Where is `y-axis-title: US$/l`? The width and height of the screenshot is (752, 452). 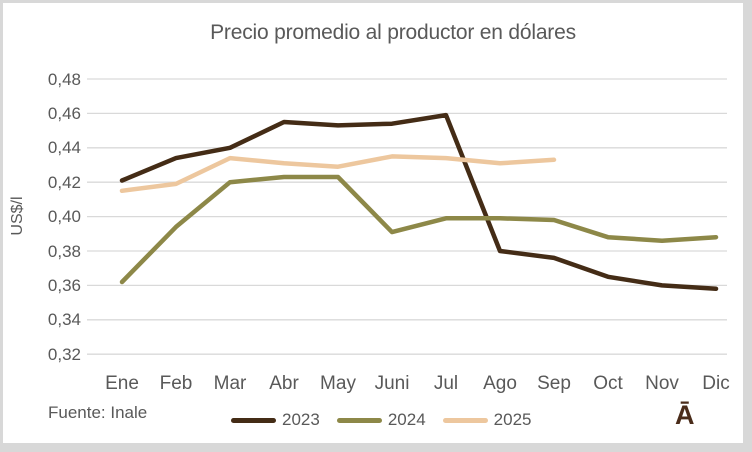
y-axis-title: US$/l is located at coordinates (17, 216).